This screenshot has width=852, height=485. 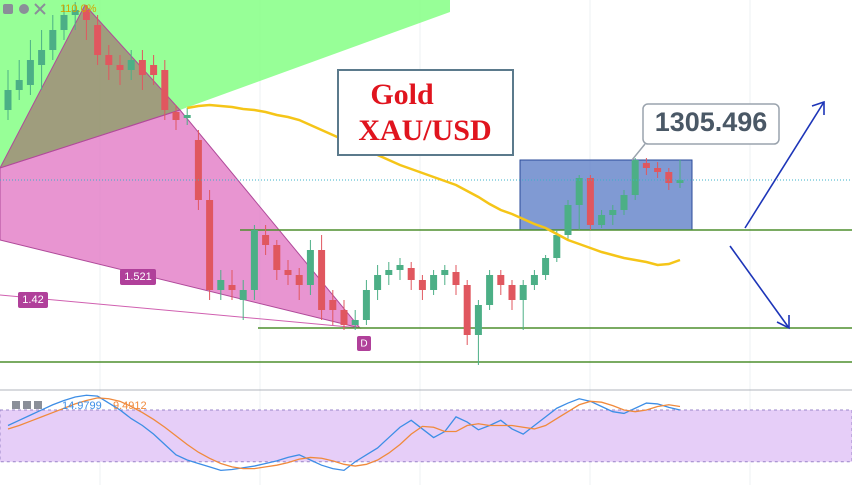 I want to click on fib-label: 1.521, so click(x=138, y=277).